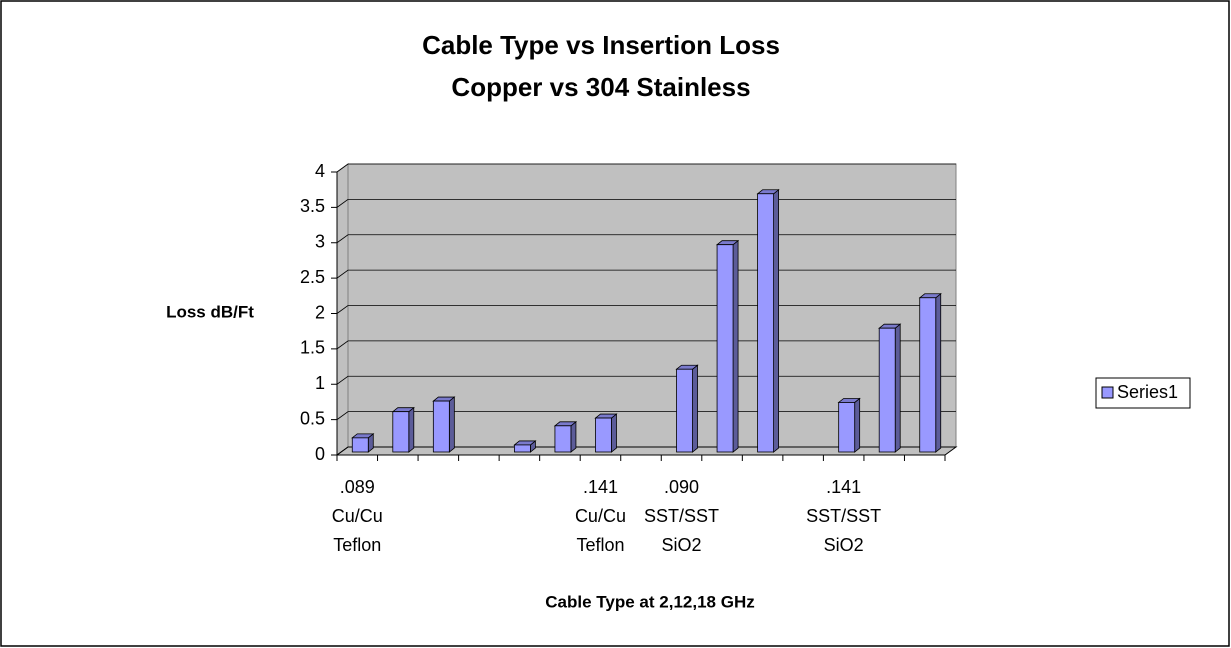 Image resolution: width=1231 pixels, height=648 pixels. Describe the element at coordinates (312, 418) in the screenshot. I see `y-tick-label: 0.5` at that location.